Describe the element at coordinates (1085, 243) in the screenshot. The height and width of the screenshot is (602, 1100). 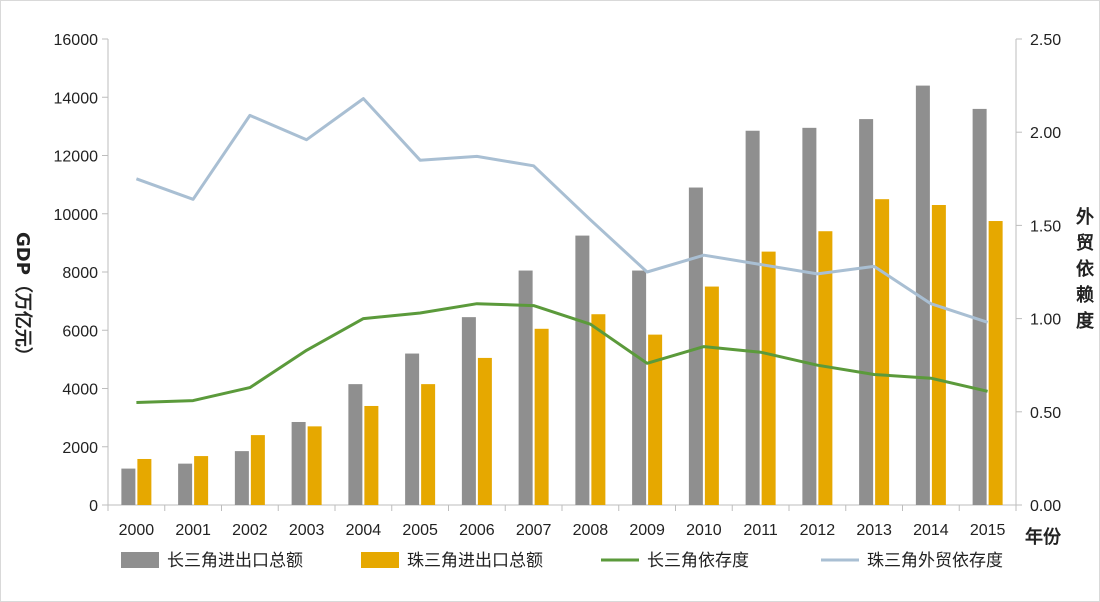
I see `right-axis-title-char: 贸` at that location.